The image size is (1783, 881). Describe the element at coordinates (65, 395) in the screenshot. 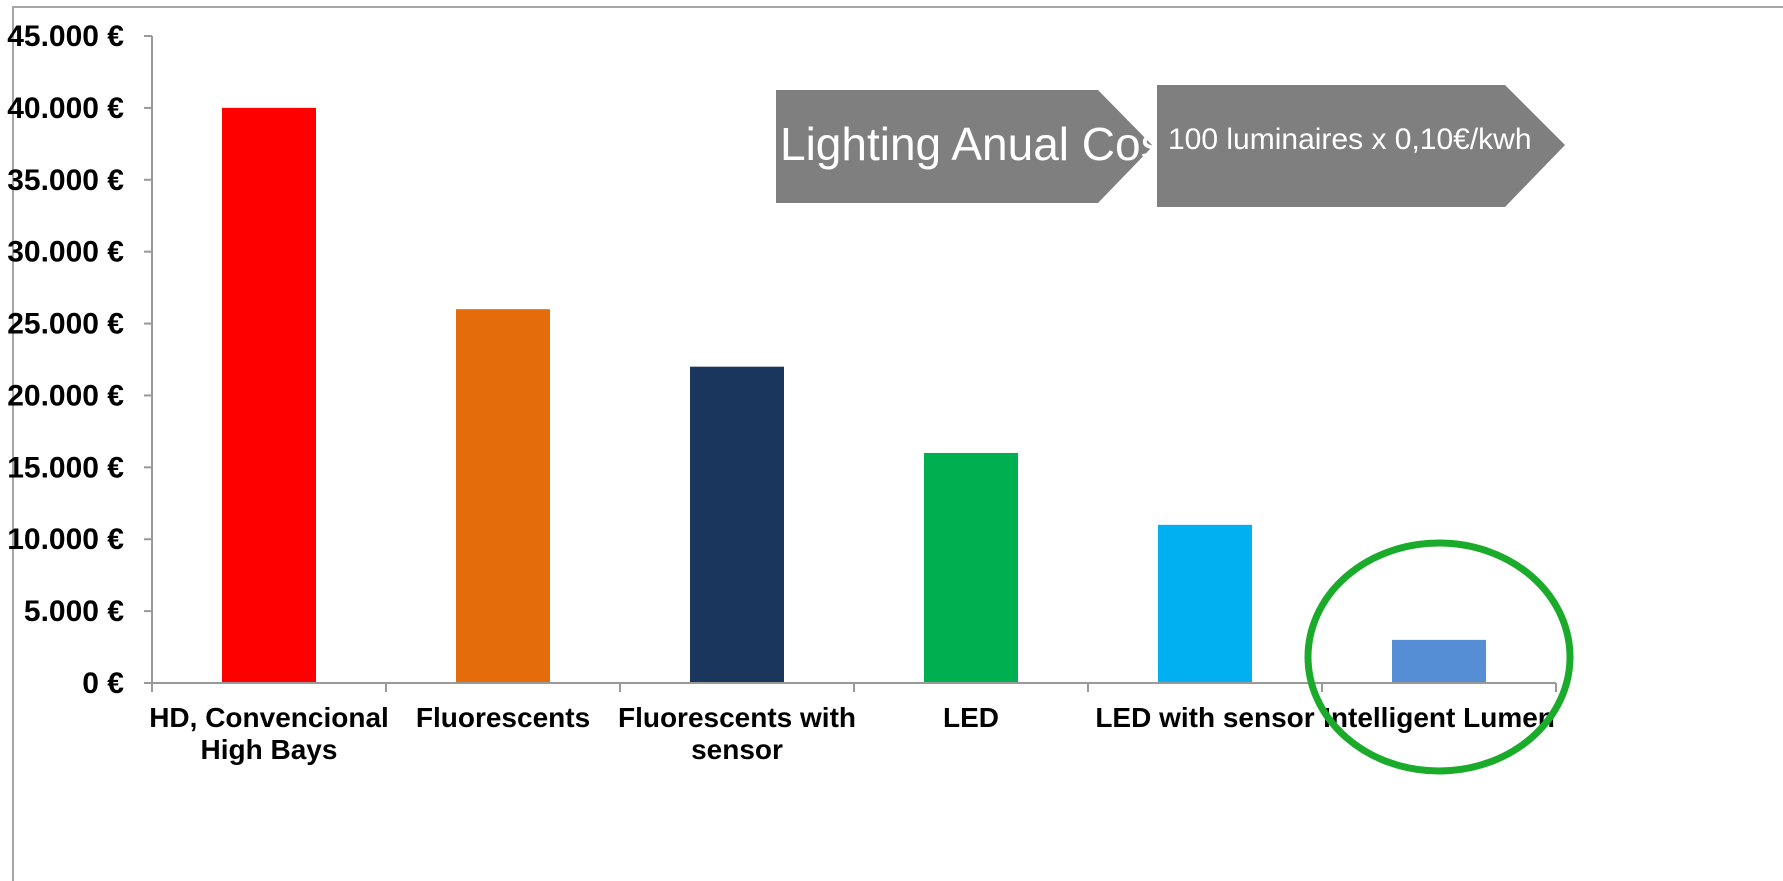

I see `y-tick-label: 20.000 €` at that location.